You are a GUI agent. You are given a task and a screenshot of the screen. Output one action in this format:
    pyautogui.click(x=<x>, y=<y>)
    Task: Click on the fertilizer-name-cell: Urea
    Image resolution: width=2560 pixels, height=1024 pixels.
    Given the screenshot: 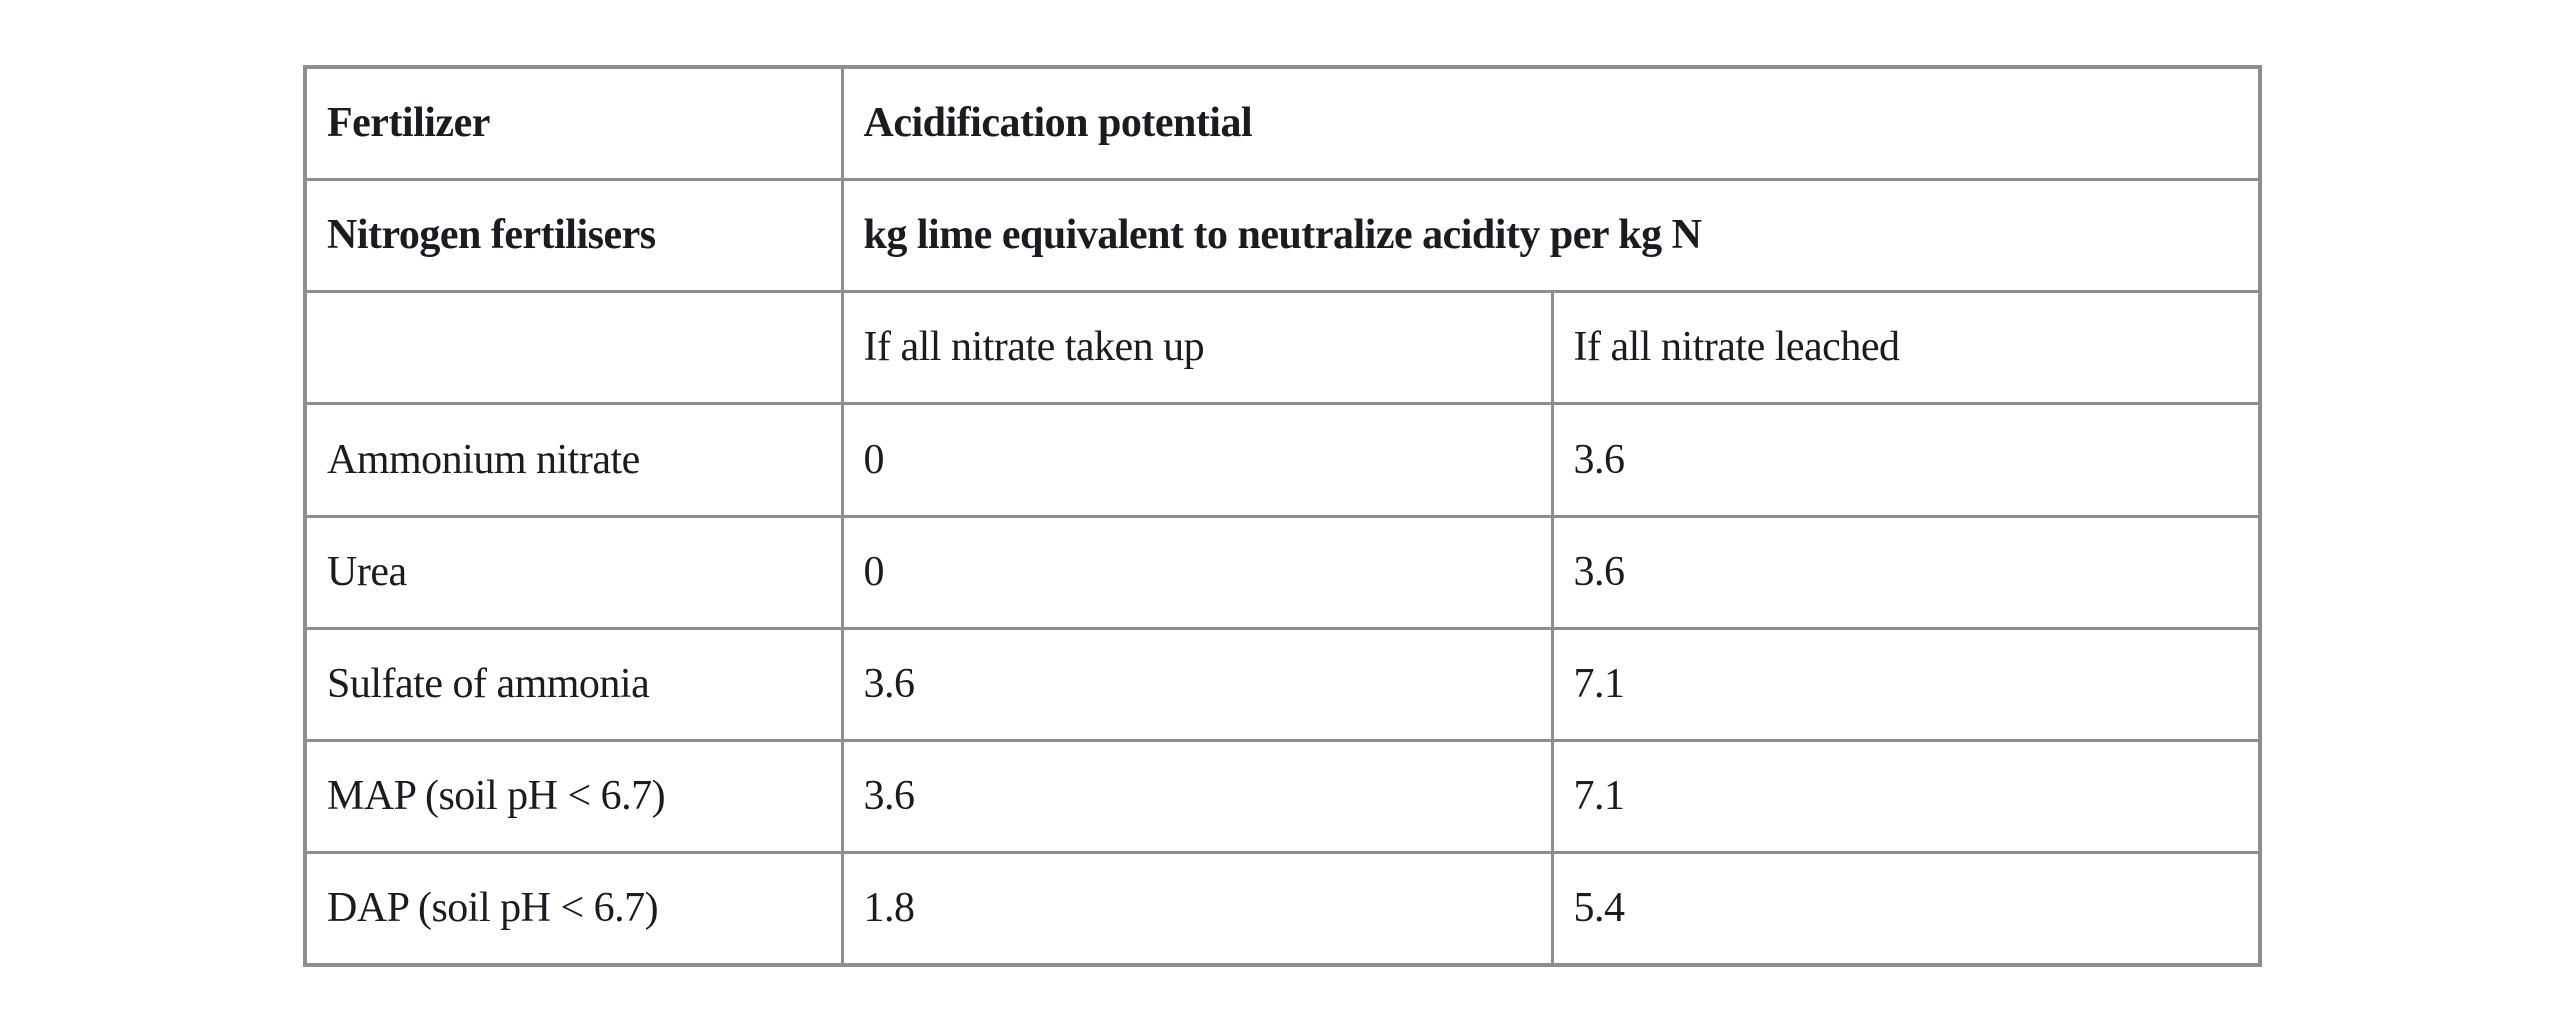 What is the action you would take?
    pyautogui.click(x=573, y=572)
    